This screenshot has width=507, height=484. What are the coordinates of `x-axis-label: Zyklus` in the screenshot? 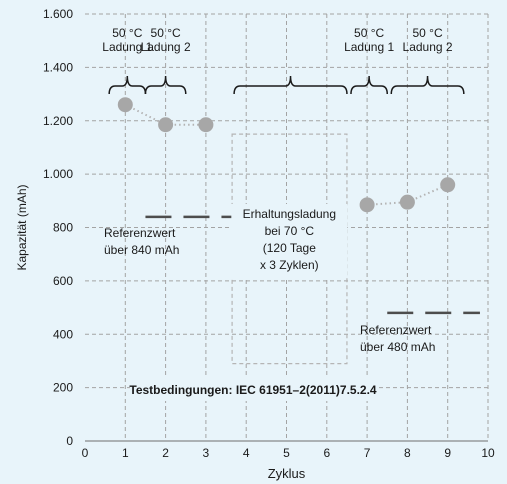 It's located at (287, 473).